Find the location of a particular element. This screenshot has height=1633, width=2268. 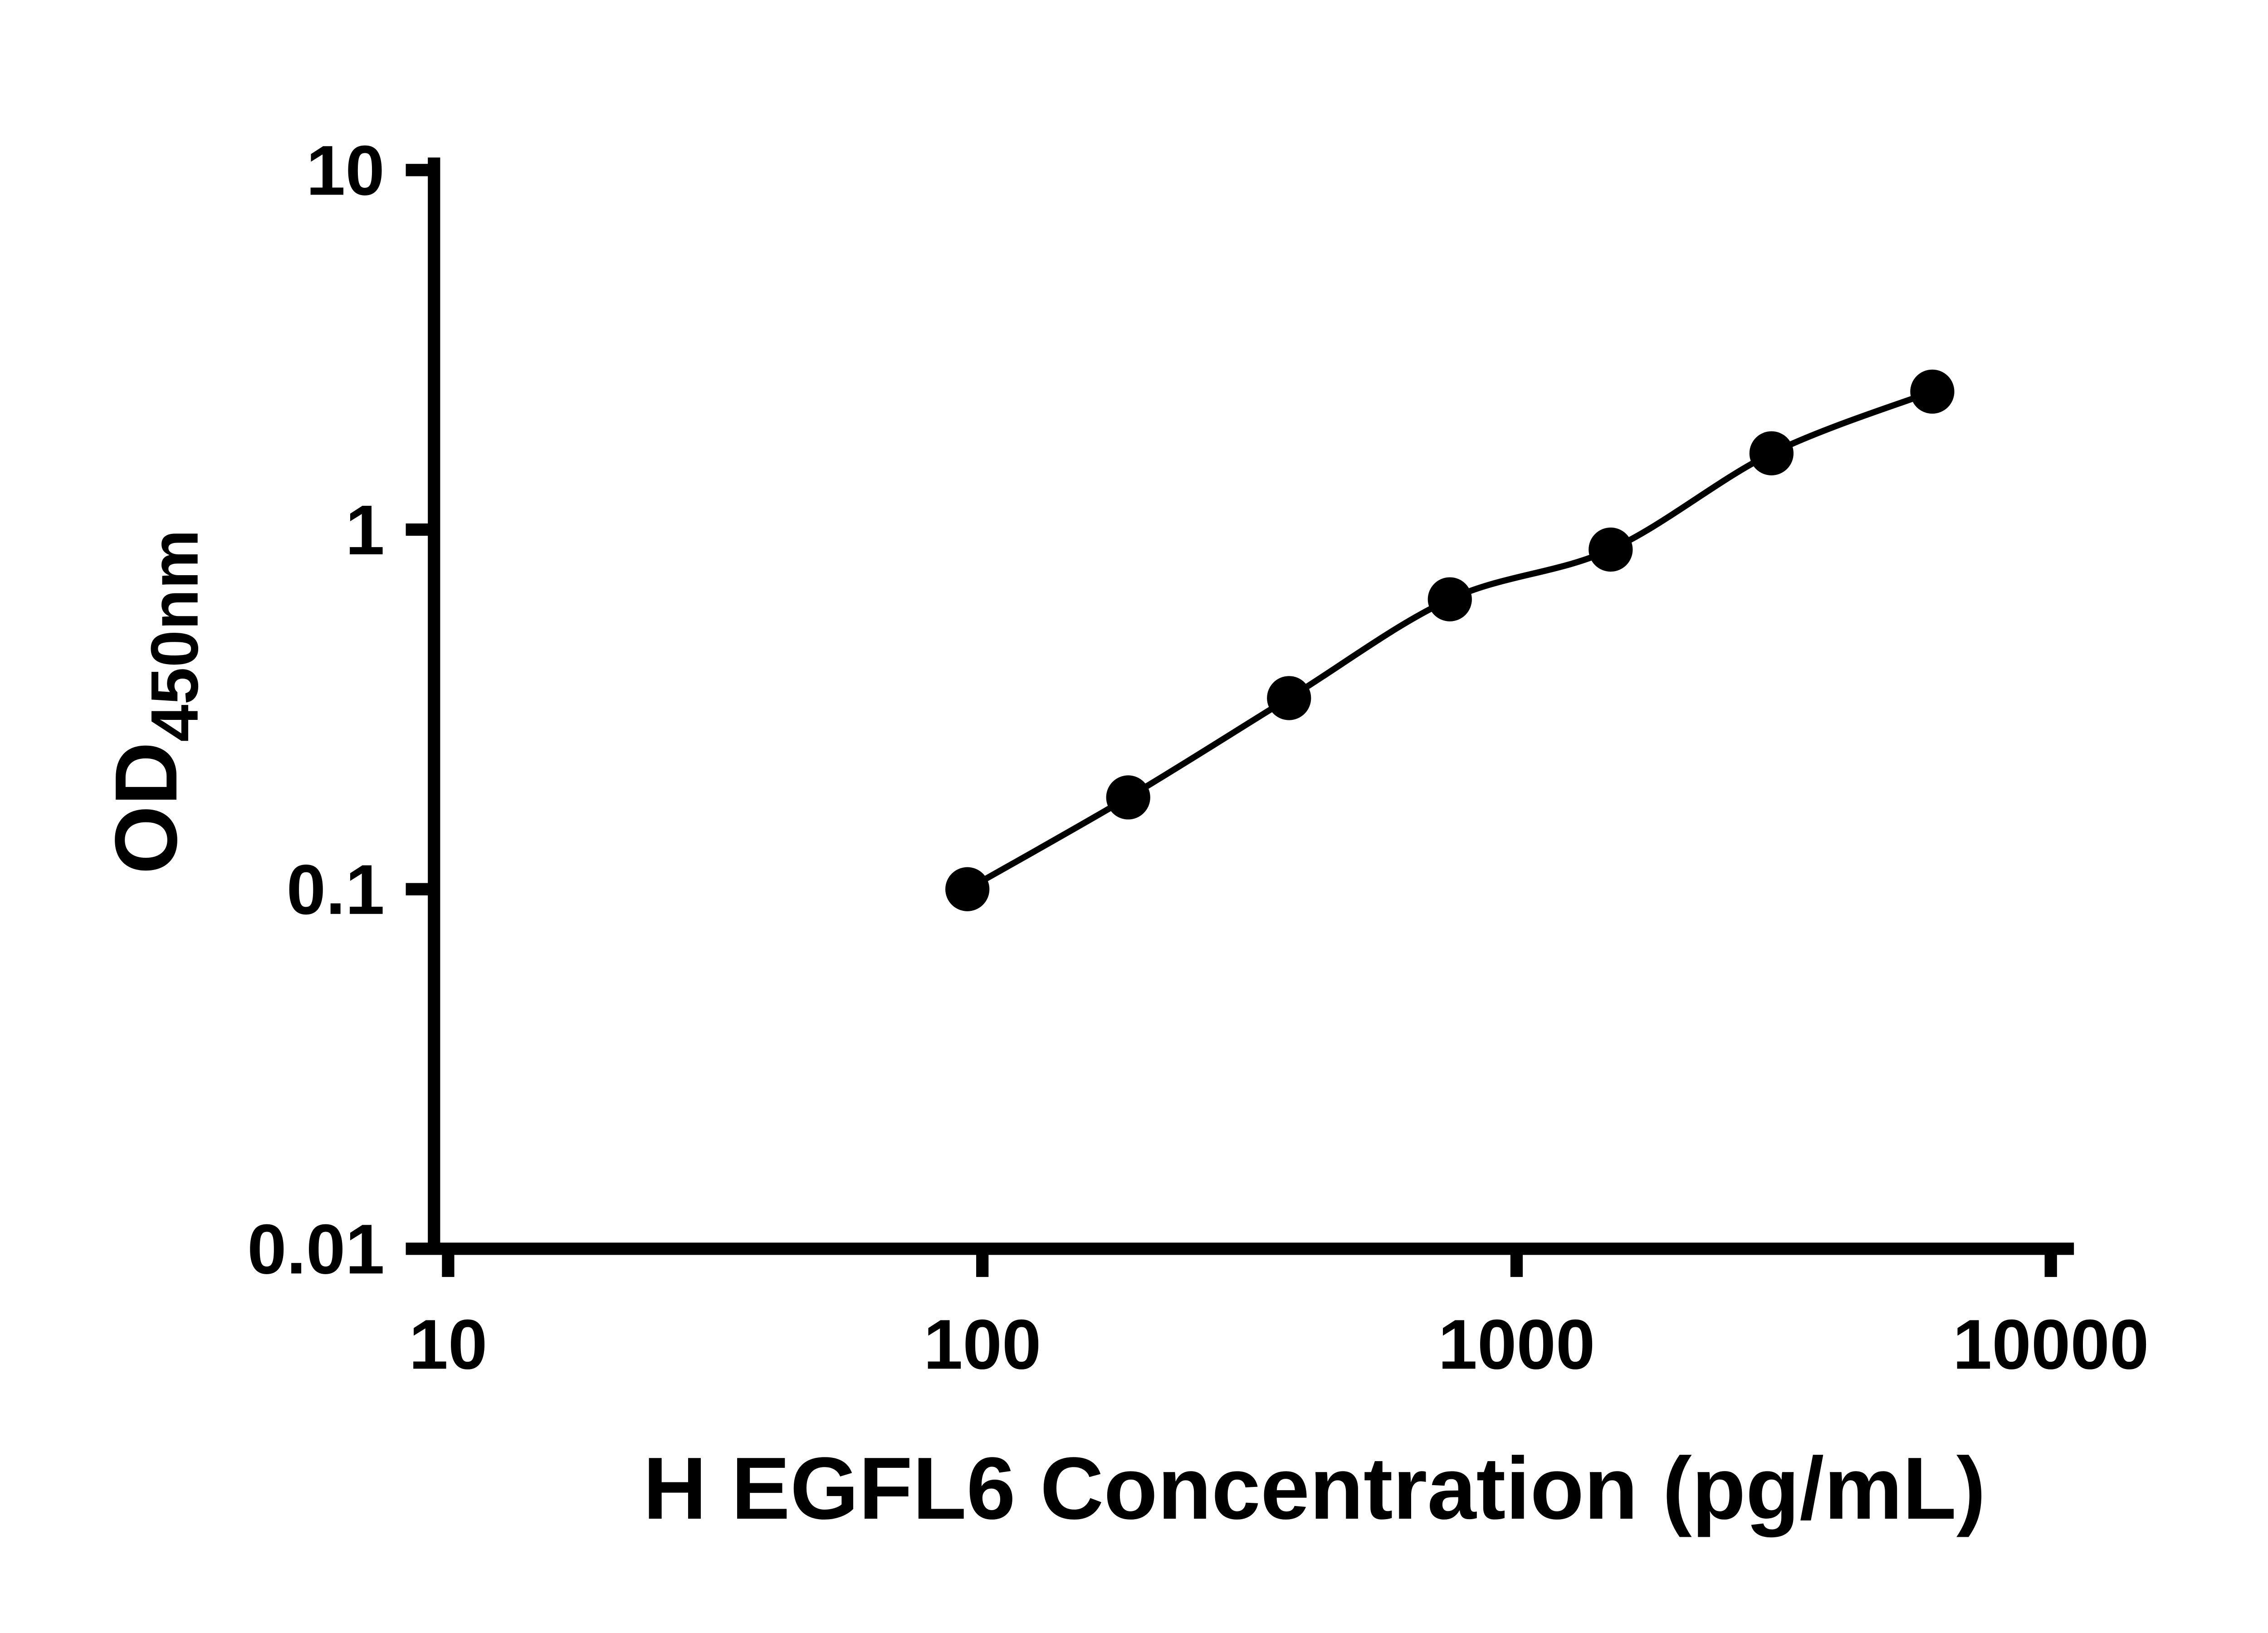

y-tick-label: 0.1 is located at coordinates (336, 889).